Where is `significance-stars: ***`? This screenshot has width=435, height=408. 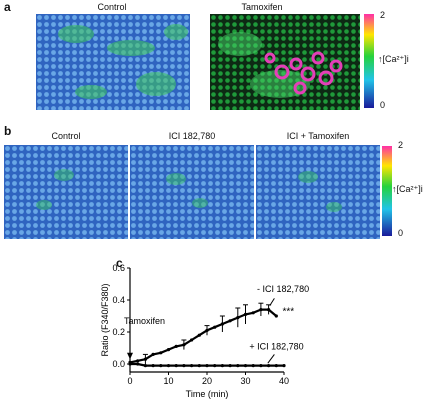 significance-stars: *** is located at coordinates (288, 311).